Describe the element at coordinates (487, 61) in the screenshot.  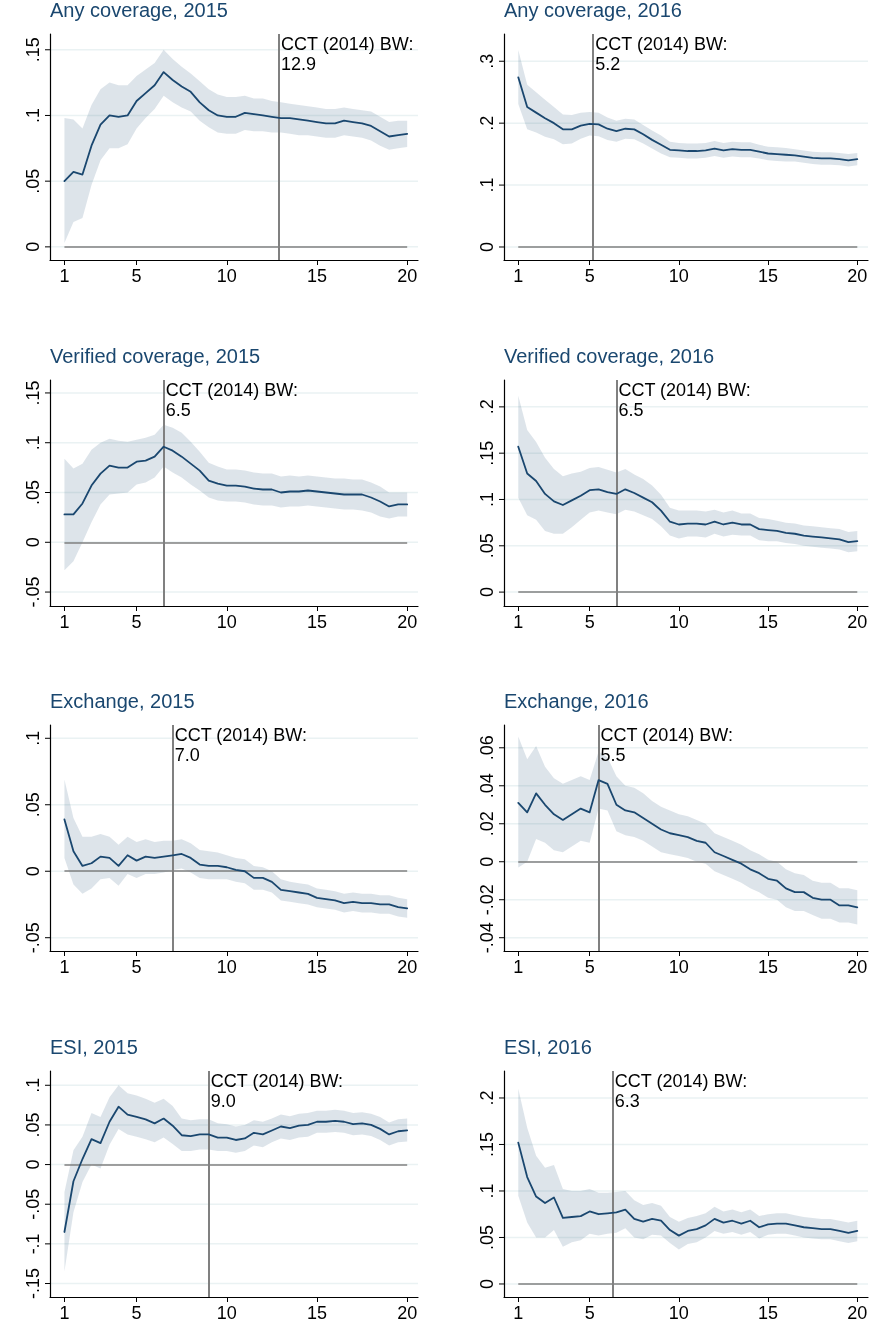
I see `y-tick-label: .3` at that location.